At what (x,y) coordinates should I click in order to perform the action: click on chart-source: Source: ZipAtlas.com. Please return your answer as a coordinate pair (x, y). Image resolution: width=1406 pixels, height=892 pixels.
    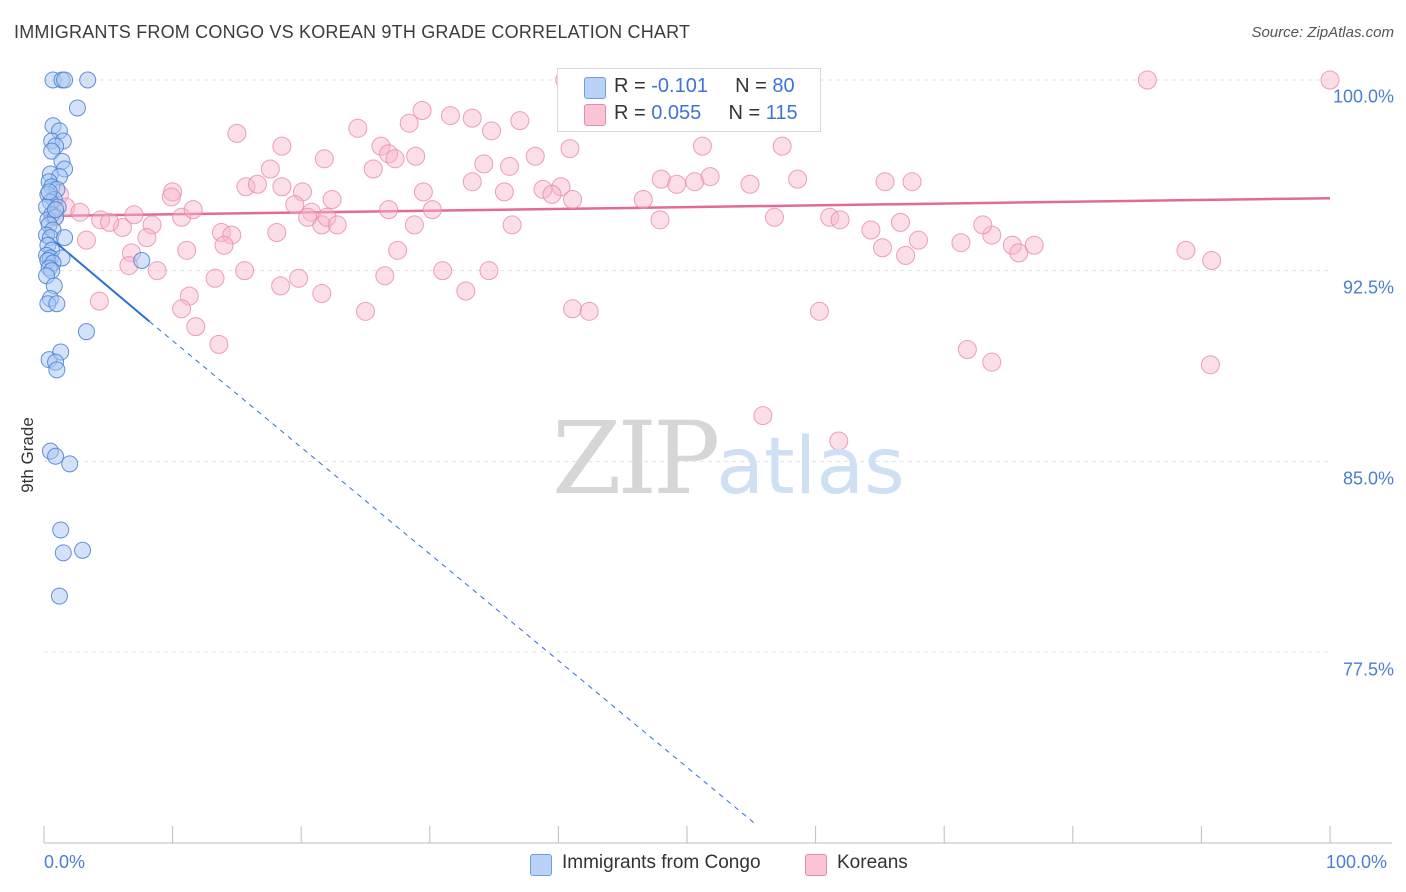
    Looking at the image, I should click on (1322, 32).